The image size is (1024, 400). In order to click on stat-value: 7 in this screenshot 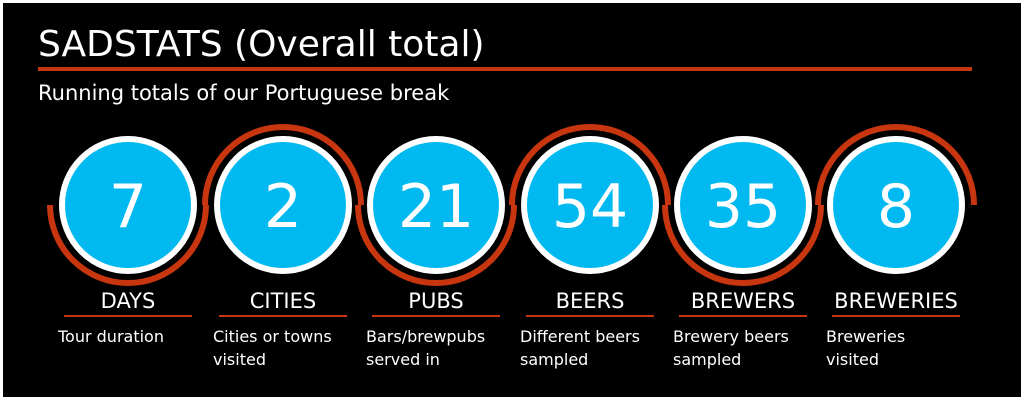, I will do `click(128, 207)`.